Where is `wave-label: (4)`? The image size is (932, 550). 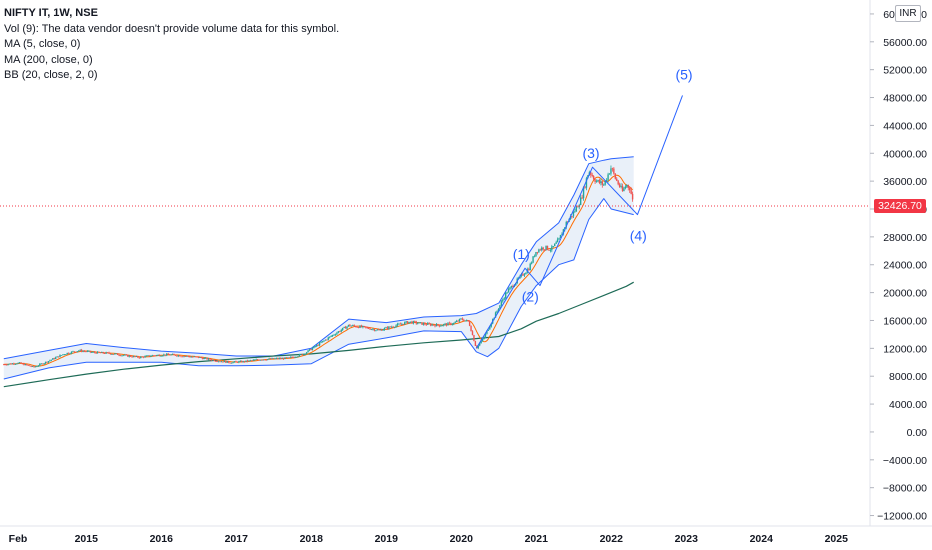 wave-label: (4) is located at coordinates (638, 235).